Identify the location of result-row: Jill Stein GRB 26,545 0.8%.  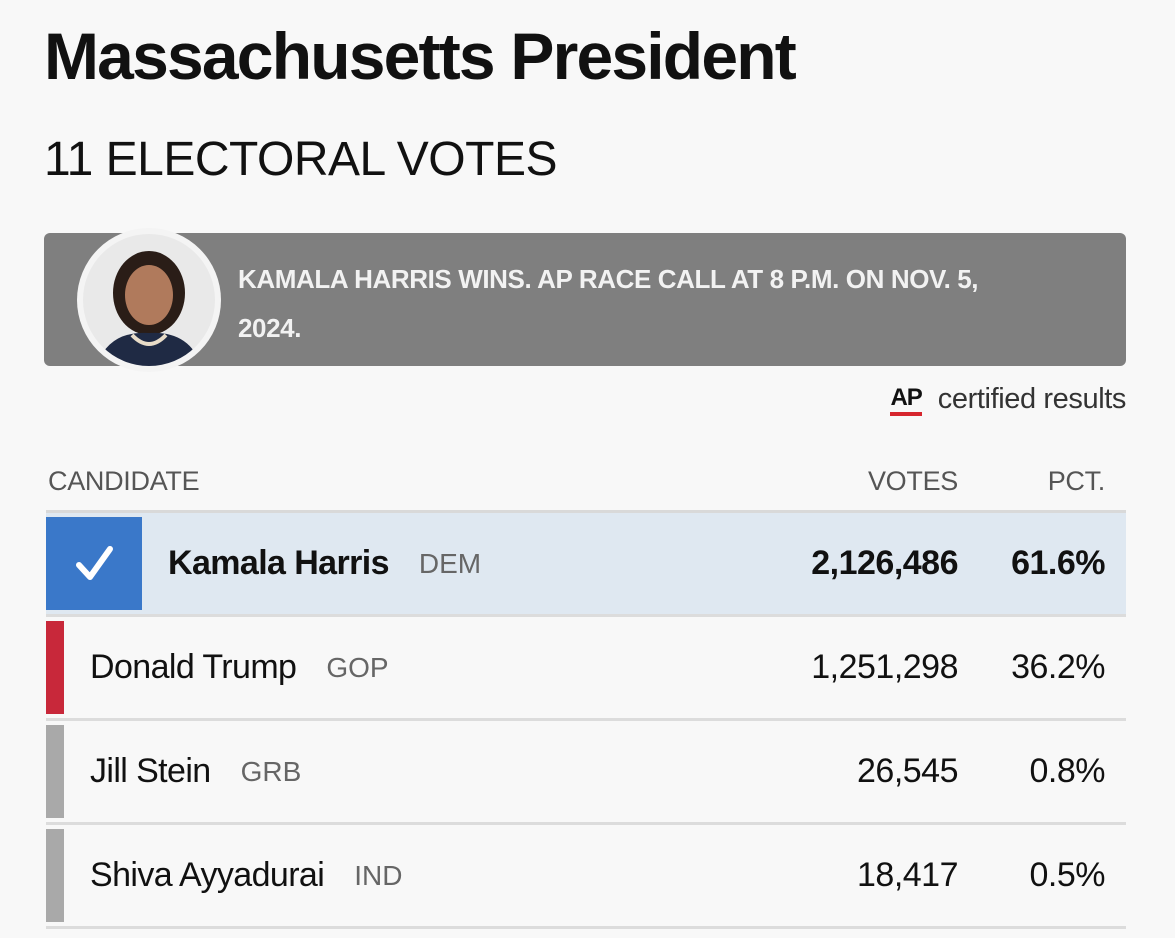
(586, 773).